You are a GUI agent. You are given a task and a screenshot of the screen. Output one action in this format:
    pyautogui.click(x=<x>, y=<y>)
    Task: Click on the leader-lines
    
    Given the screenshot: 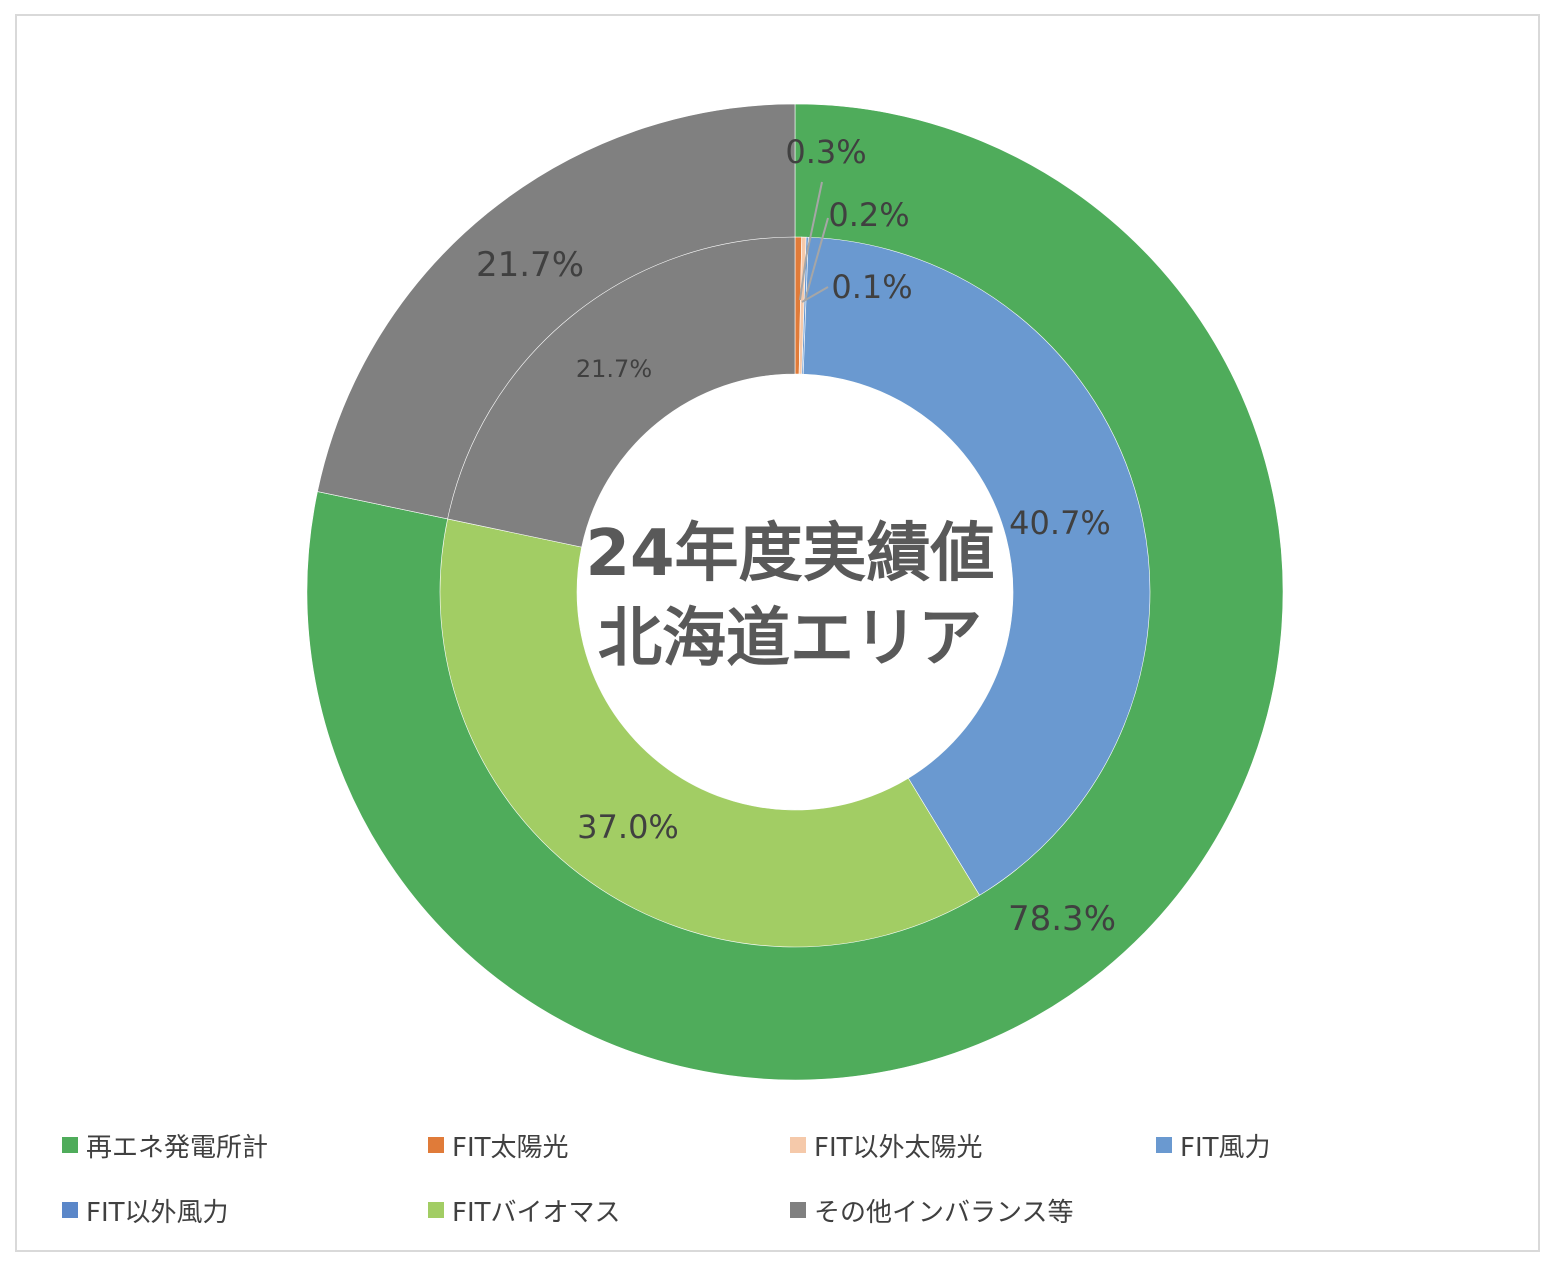 What is the action you would take?
    pyautogui.click(x=814, y=242)
    